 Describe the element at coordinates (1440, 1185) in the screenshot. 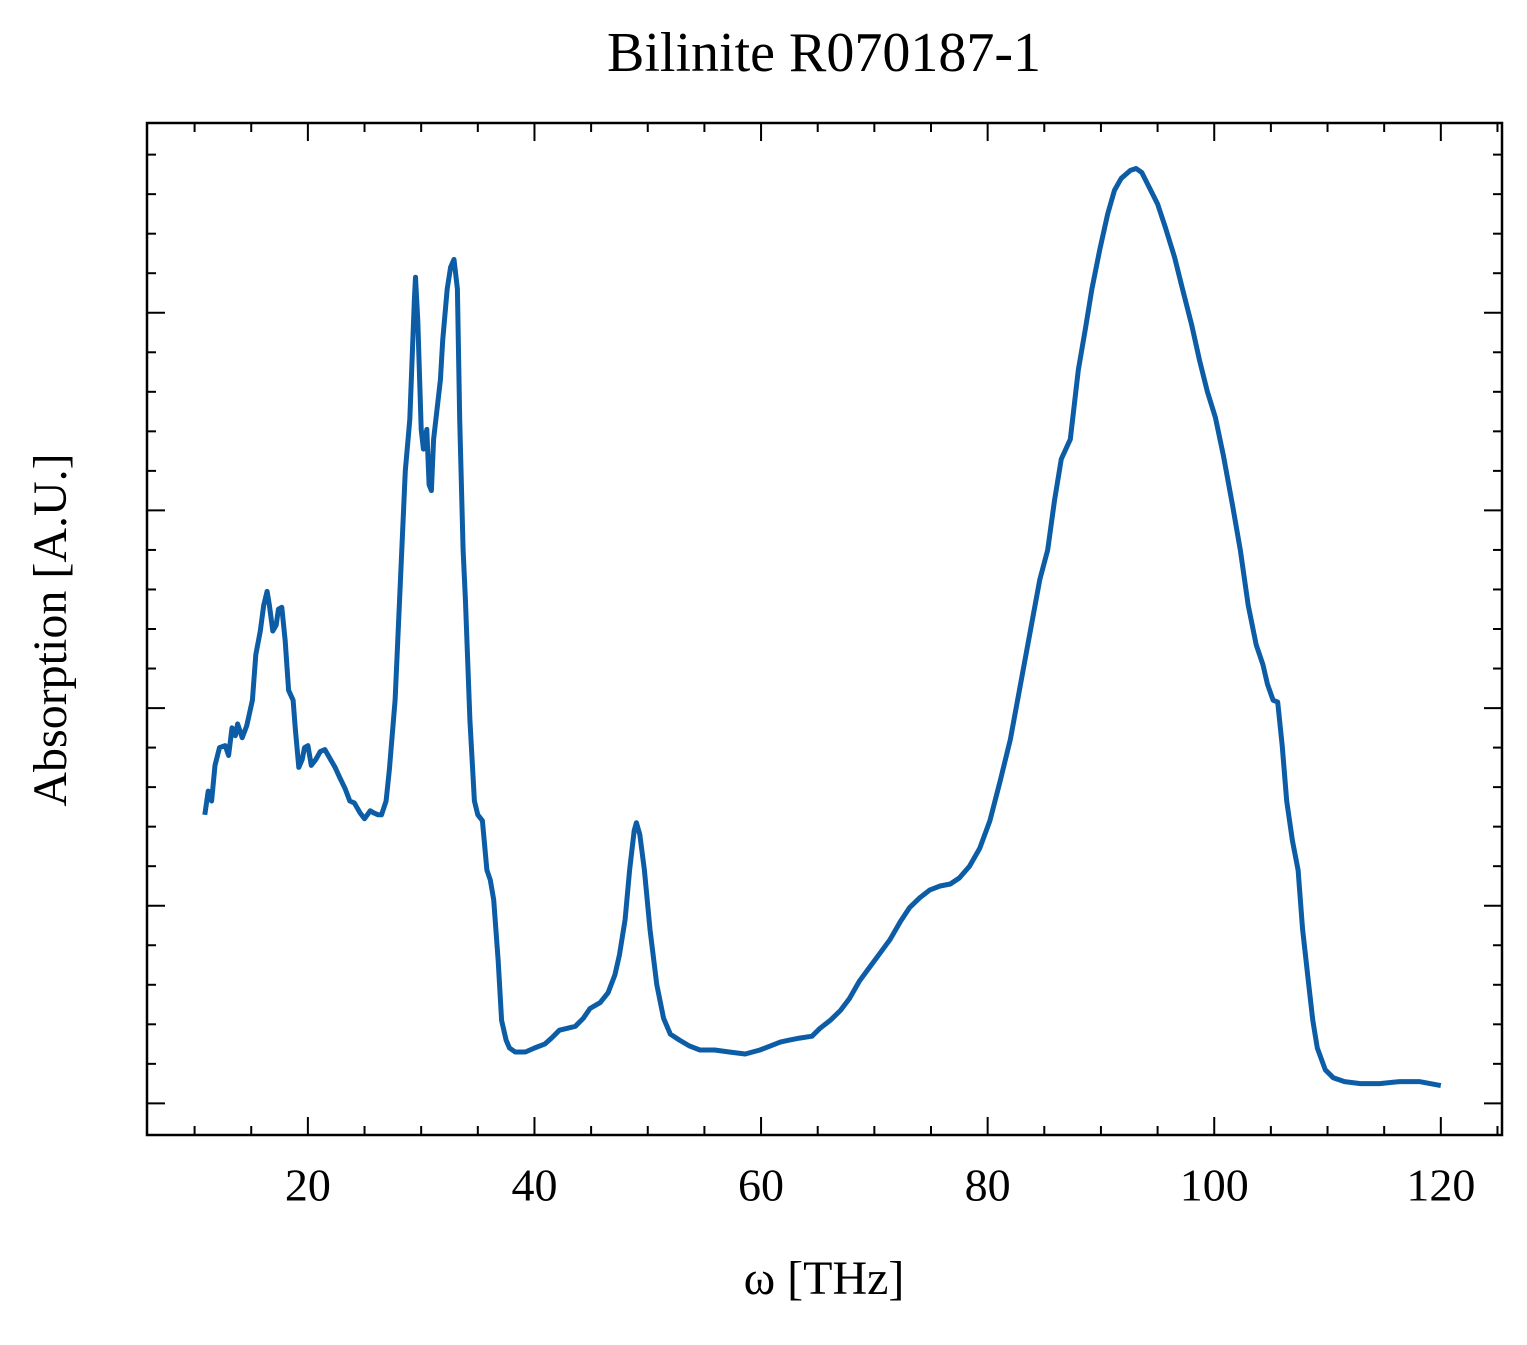

I see `x-tick-label: 120` at that location.